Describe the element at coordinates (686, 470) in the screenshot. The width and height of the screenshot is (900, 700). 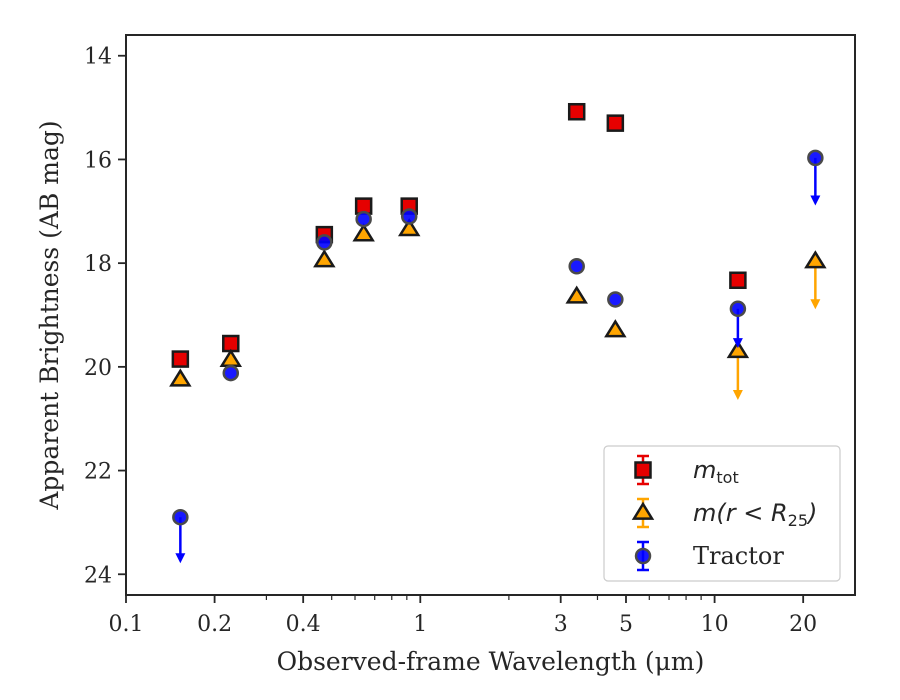
I see `legend-entry: mtot` at that location.